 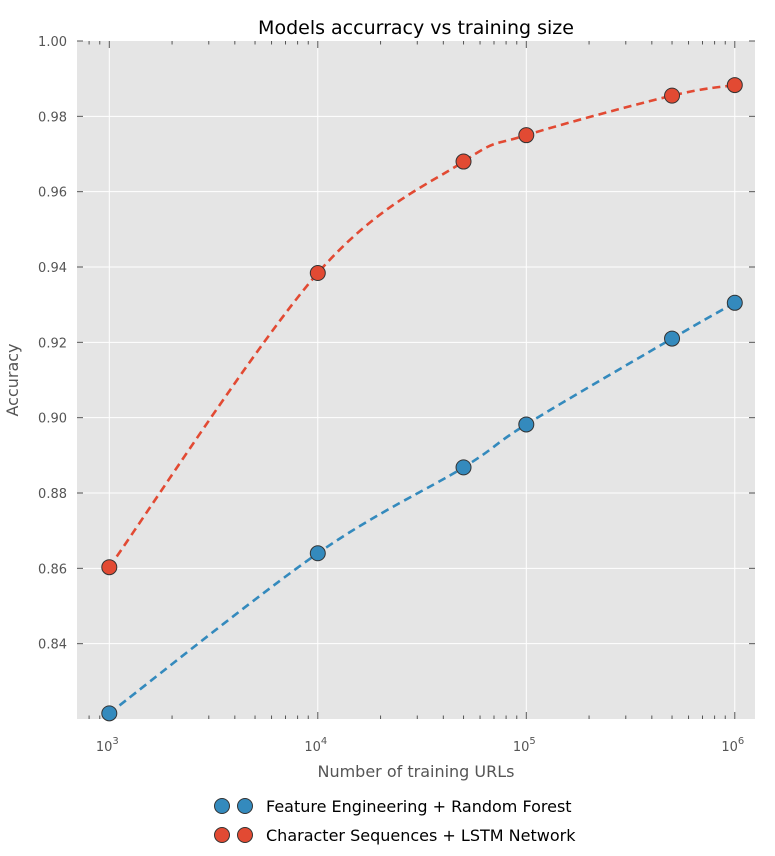 What do you see at coordinates (12, 379) in the screenshot?
I see `y-axis-label: Accuracy` at bounding box center [12, 379].